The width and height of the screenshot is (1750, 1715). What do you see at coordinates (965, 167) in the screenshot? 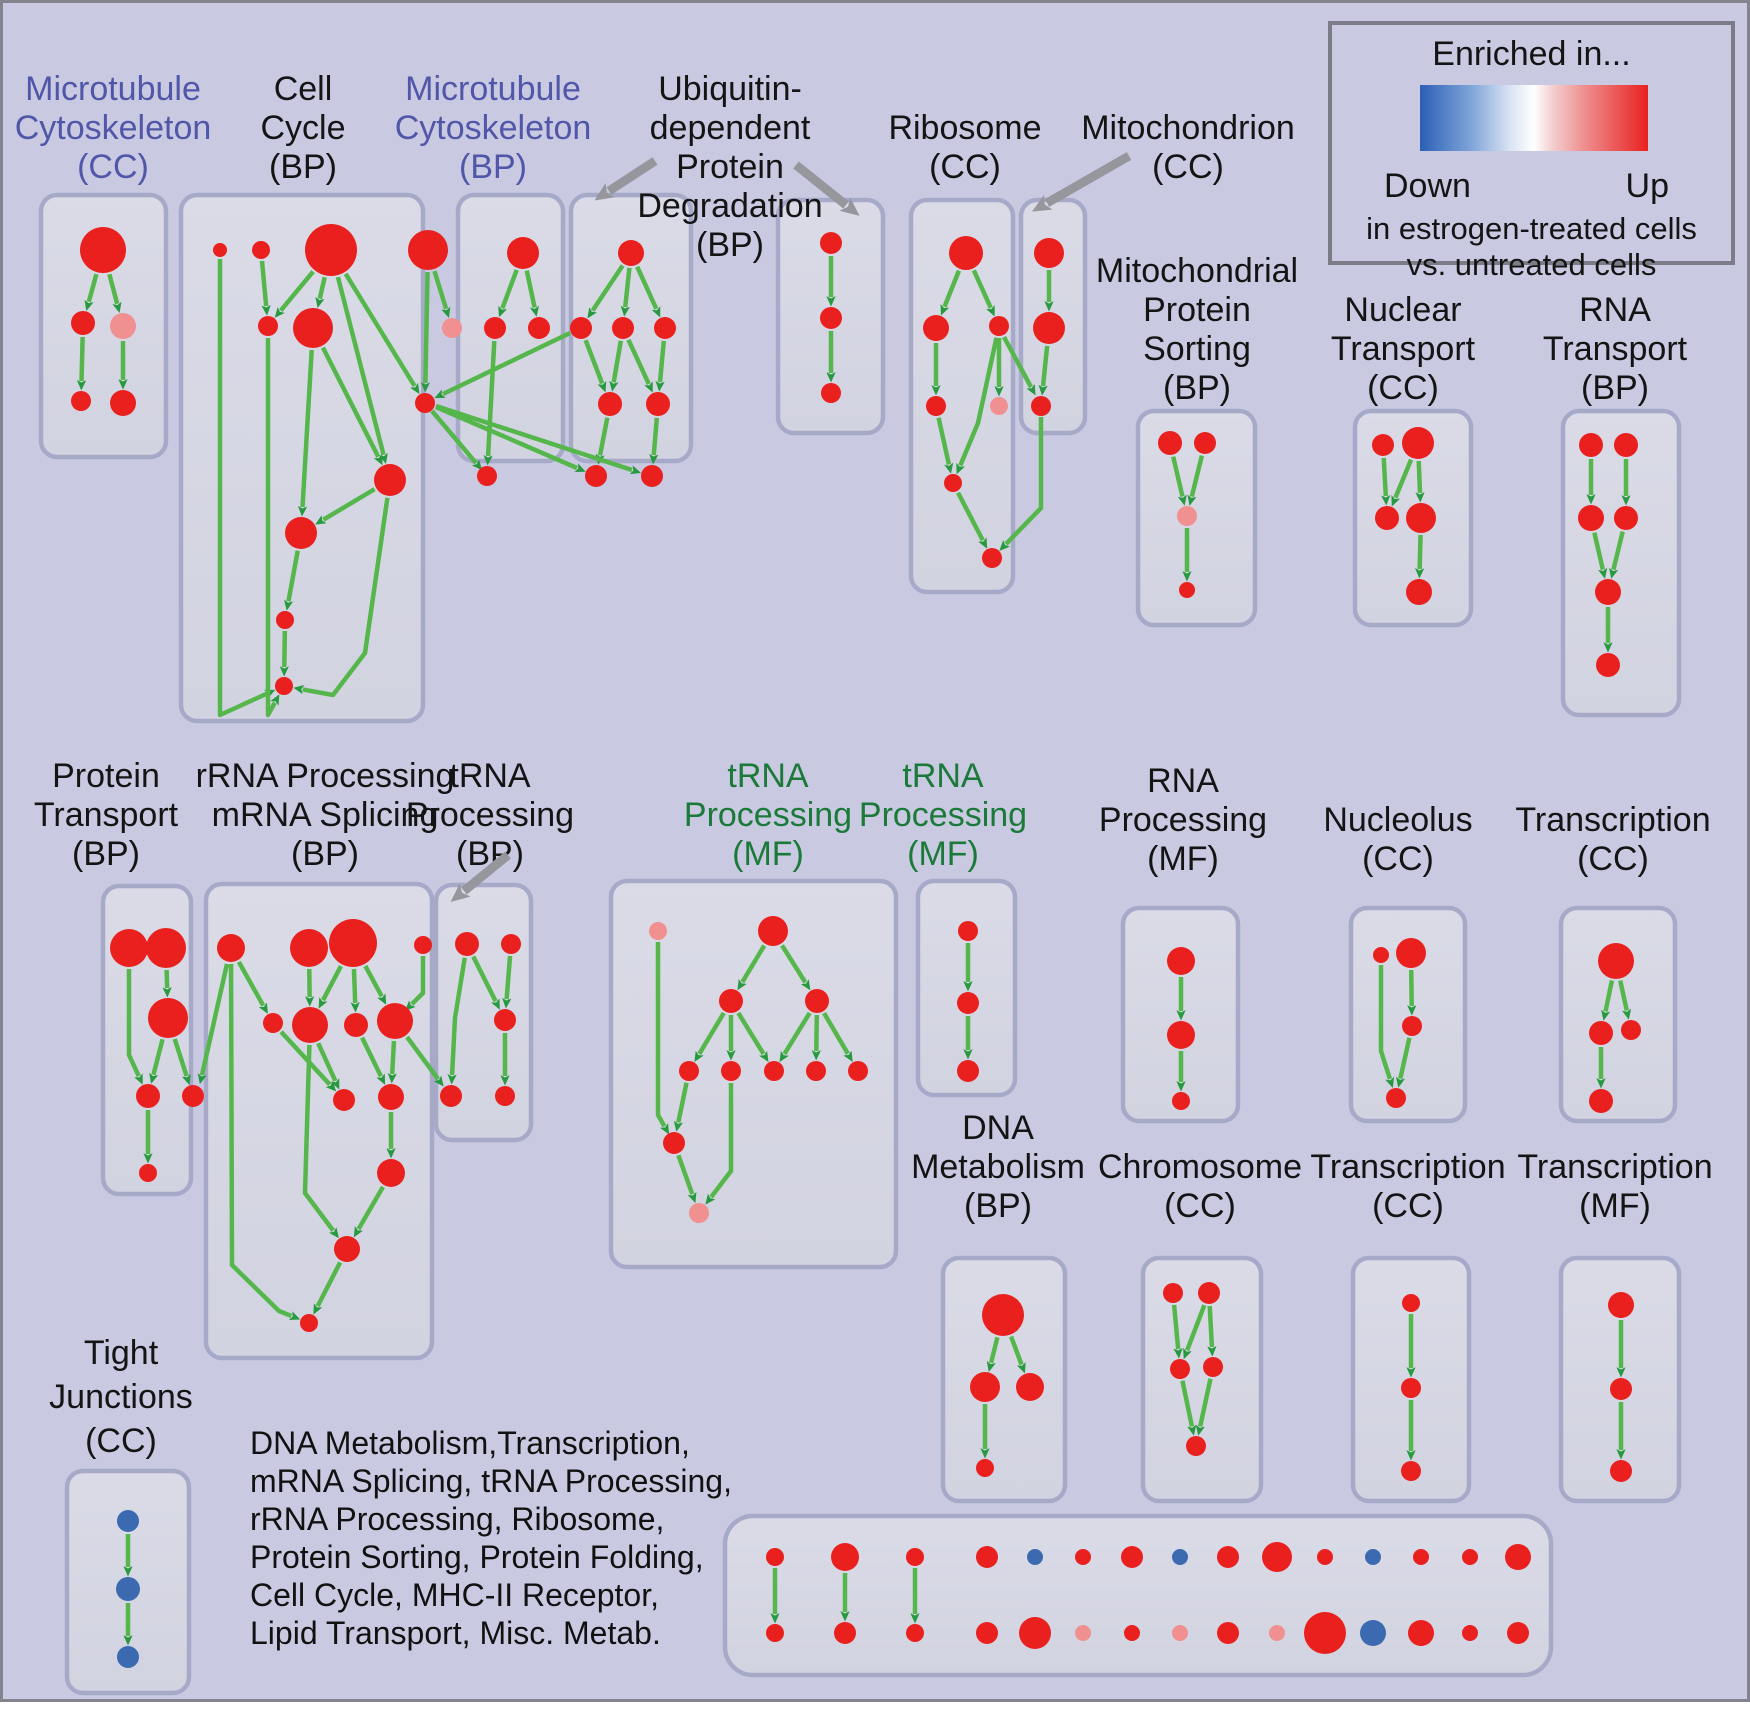
I see `cluster-label-ribosome-cc: (CC)` at bounding box center [965, 167].